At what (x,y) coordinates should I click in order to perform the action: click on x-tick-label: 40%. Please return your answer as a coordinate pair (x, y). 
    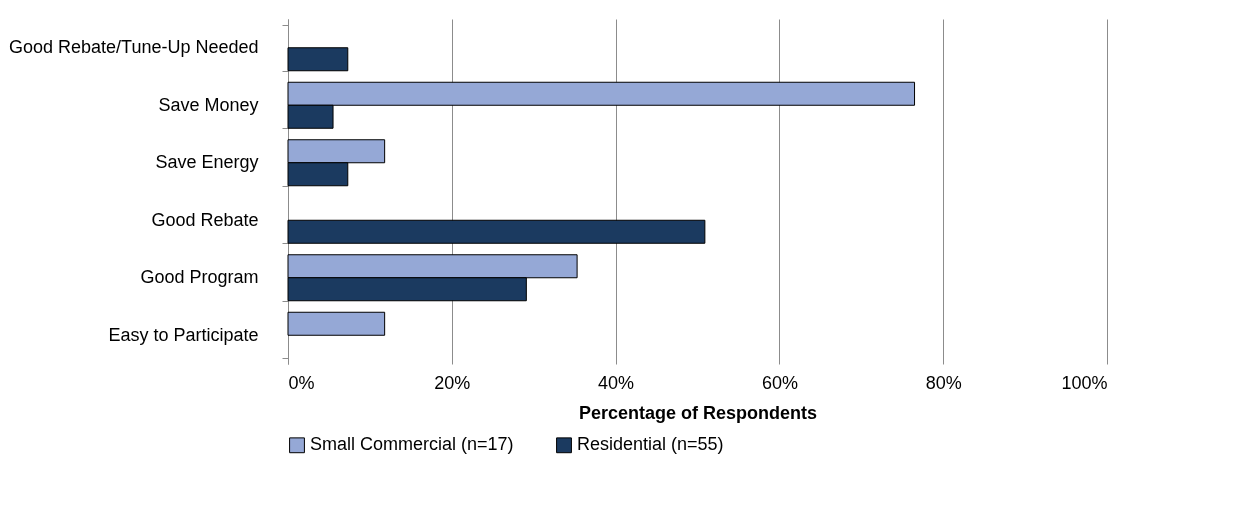
    Looking at the image, I should click on (616, 382).